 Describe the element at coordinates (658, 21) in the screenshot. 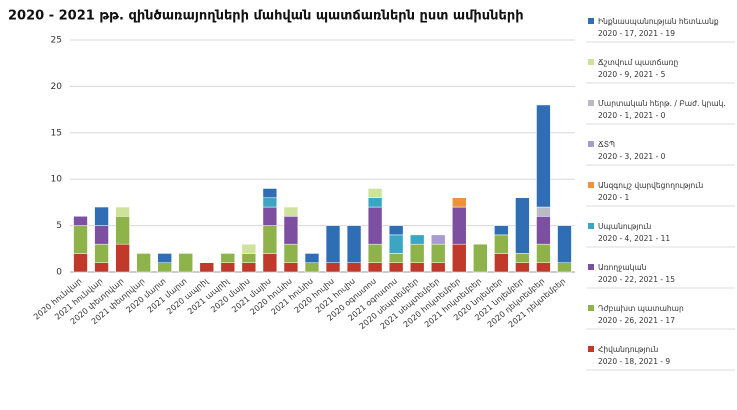

I see `legend-label: Ինքնասպանության հետևանք` at that location.